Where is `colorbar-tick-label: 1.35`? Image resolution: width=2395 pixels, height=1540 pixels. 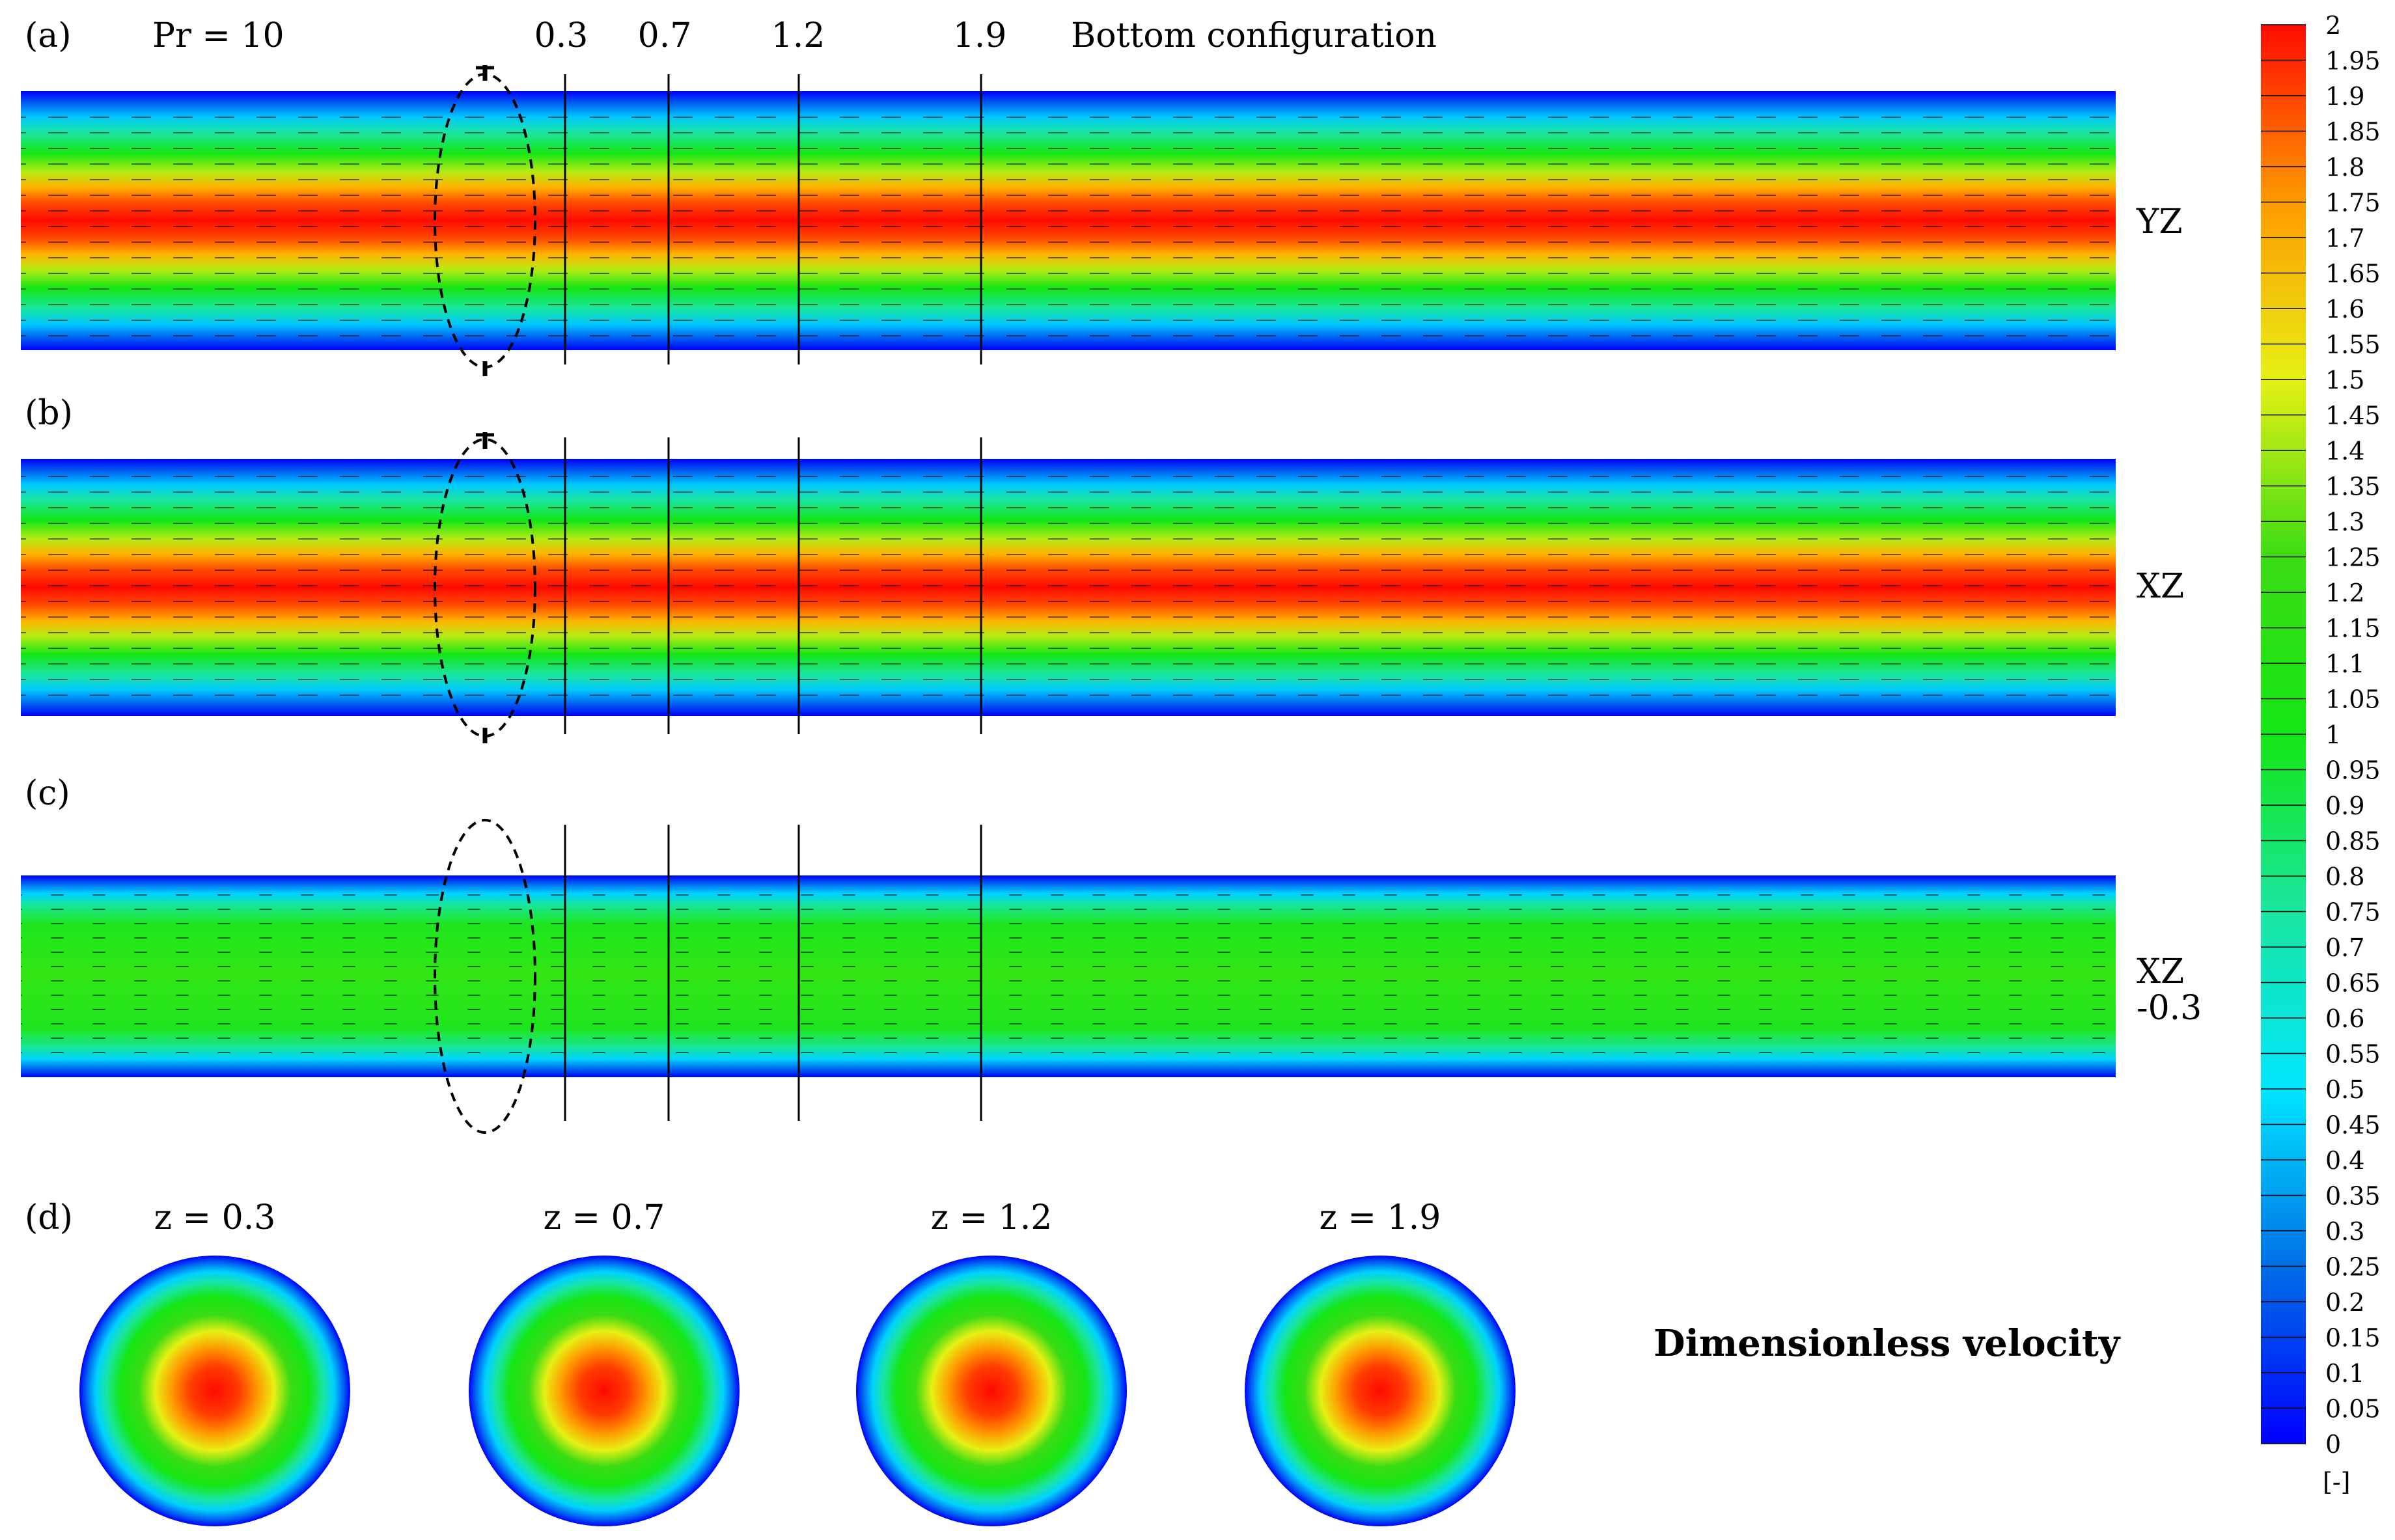 colorbar-tick-label: 1.35 is located at coordinates (2353, 487).